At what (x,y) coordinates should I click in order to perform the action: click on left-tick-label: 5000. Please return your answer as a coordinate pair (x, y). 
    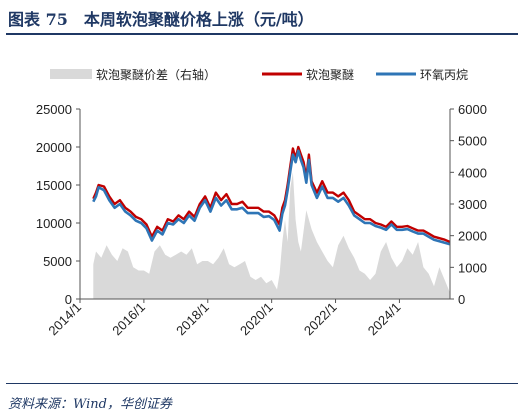
    Looking at the image, I should click on (57, 261).